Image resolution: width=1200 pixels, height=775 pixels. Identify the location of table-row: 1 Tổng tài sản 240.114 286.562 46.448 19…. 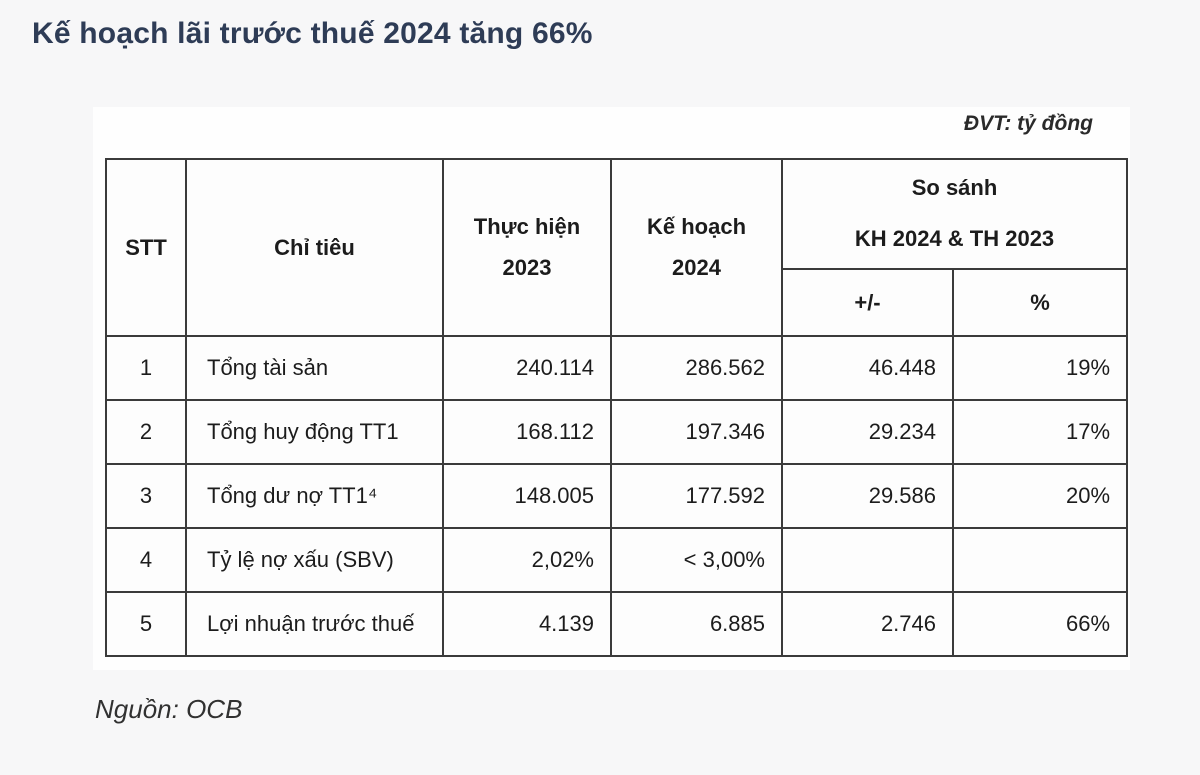
(617, 368).